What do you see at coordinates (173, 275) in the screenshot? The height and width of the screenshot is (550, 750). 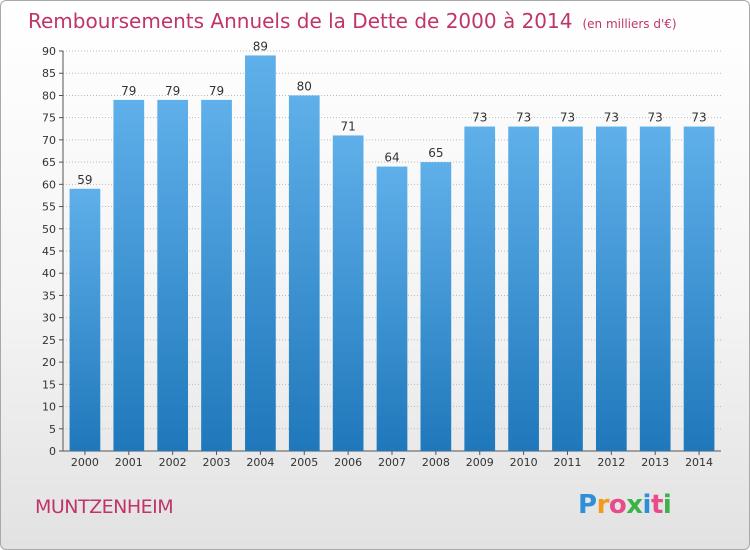 I see `bar-2002` at bounding box center [173, 275].